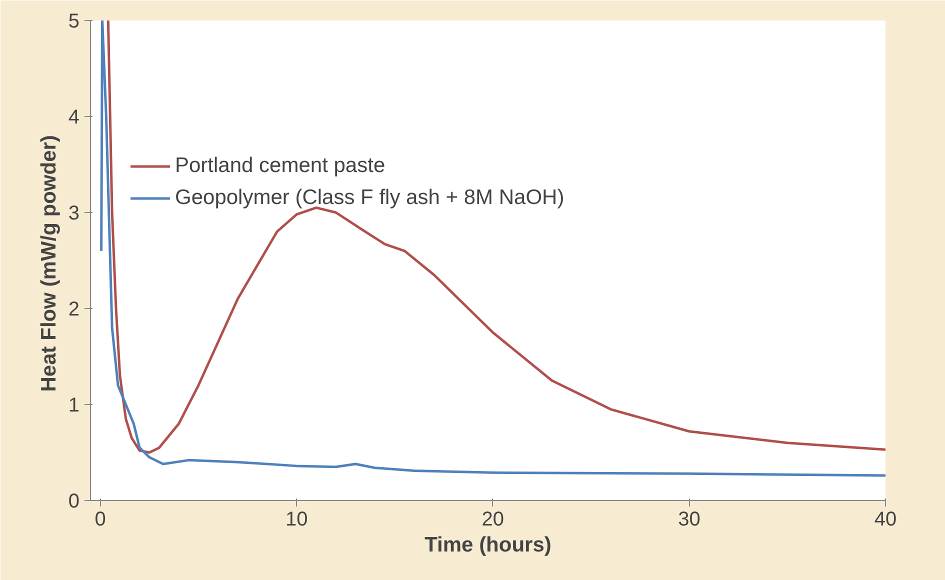 This screenshot has width=945, height=580. I want to click on y-tick-label: 1, so click(74, 405).